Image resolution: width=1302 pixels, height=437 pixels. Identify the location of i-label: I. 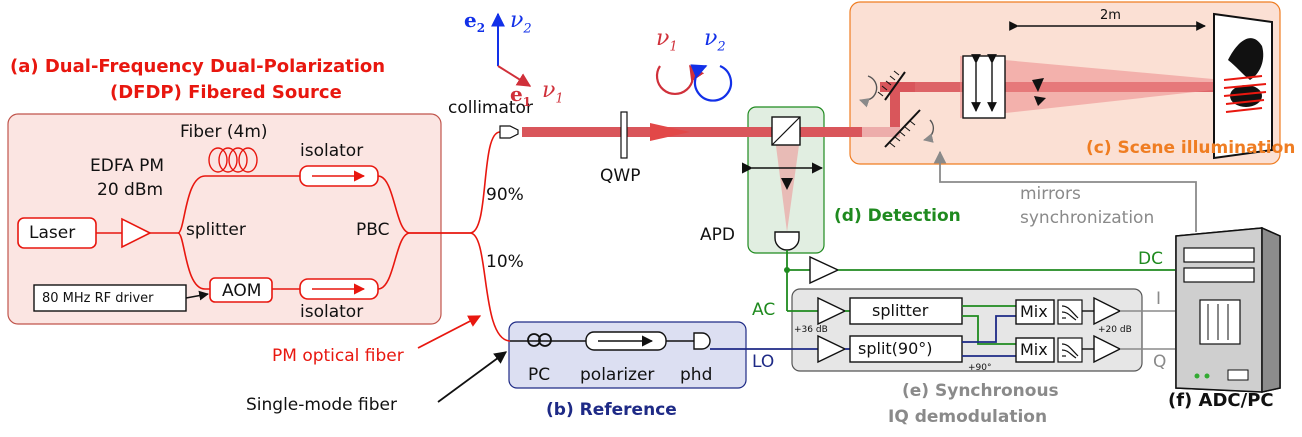
(1159, 299).